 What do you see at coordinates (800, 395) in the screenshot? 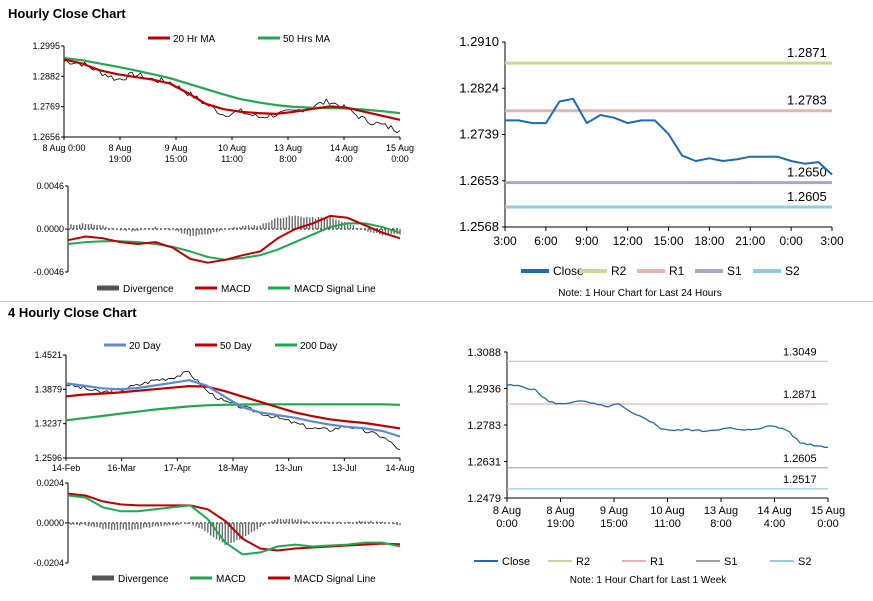
I see `four-hourly-pivot-level-label: 1.2871` at bounding box center [800, 395].